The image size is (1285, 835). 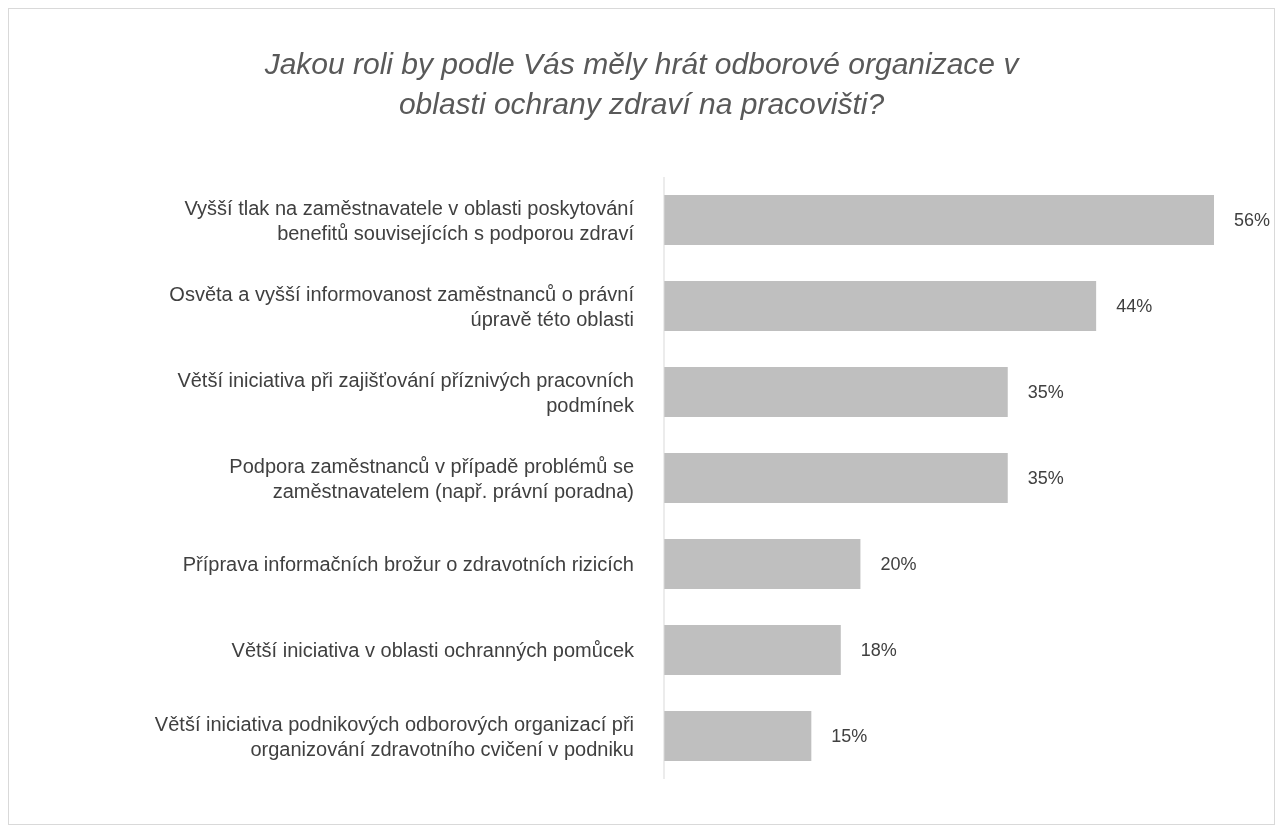 What do you see at coordinates (431, 478) in the screenshot?
I see `y-tick-label: Podpora zaměstnanců v případě problémů se zaměstnavatelem (např. právní poradna)` at bounding box center [431, 478].